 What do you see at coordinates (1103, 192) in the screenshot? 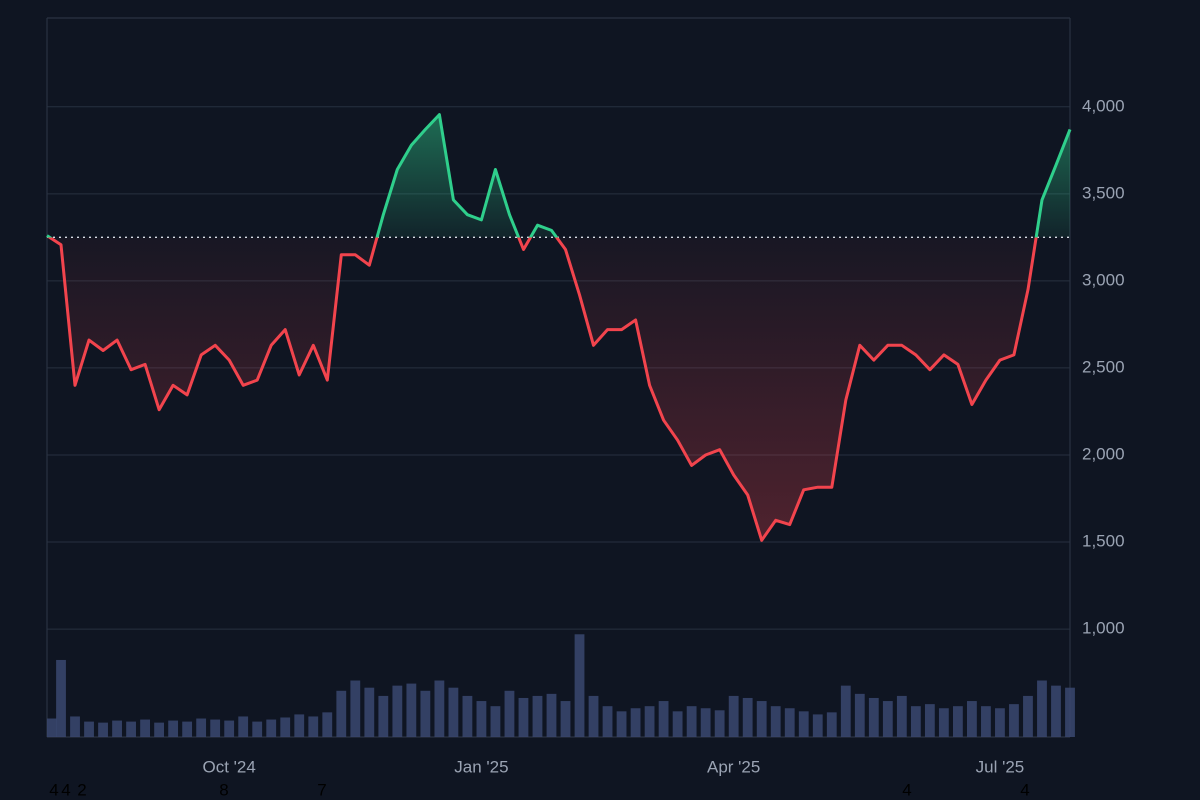
I see `y-tick-label: 3,500` at bounding box center [1103, 192].